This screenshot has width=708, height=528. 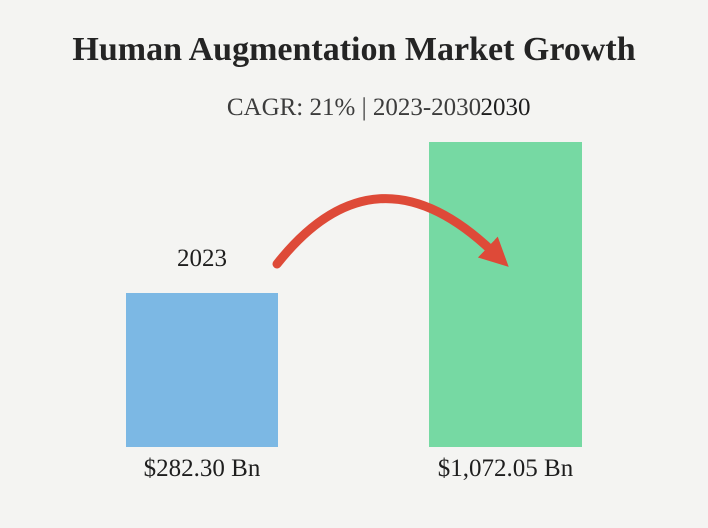 What do you see at coordinates (505, 107) in the screenshot?
I see `bar-label-2030: 2030` at bounding box center [505, 107].